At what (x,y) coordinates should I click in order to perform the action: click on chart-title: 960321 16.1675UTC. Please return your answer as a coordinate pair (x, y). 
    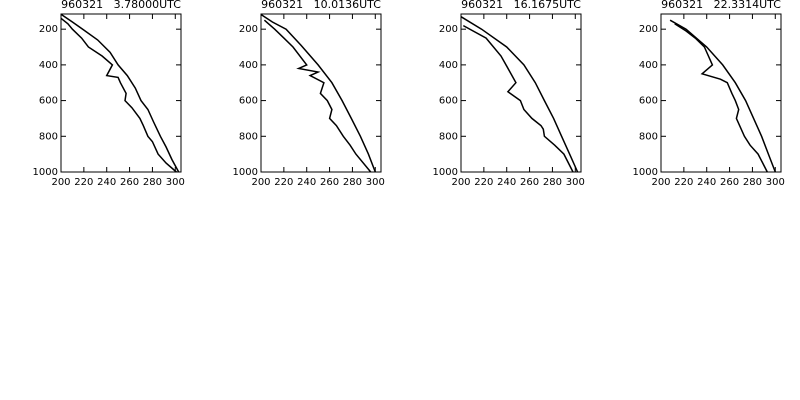
    Looking at the image, I should click on (521, 5).